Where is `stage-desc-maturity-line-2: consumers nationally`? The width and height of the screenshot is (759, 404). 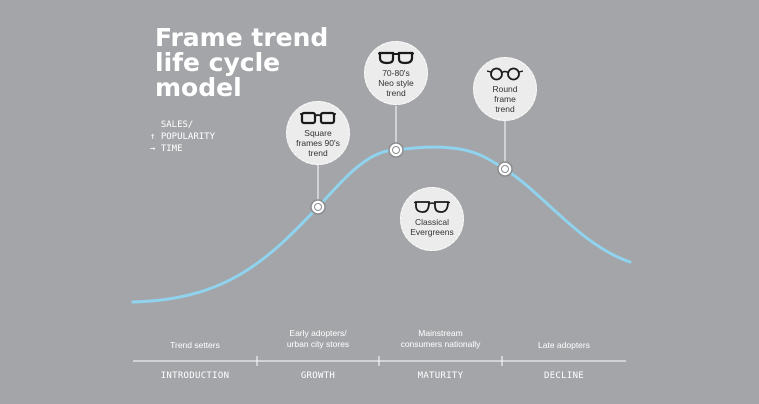
stage-desc-maturity-line-2: consumers nationally is located at coordinates (440, 344).